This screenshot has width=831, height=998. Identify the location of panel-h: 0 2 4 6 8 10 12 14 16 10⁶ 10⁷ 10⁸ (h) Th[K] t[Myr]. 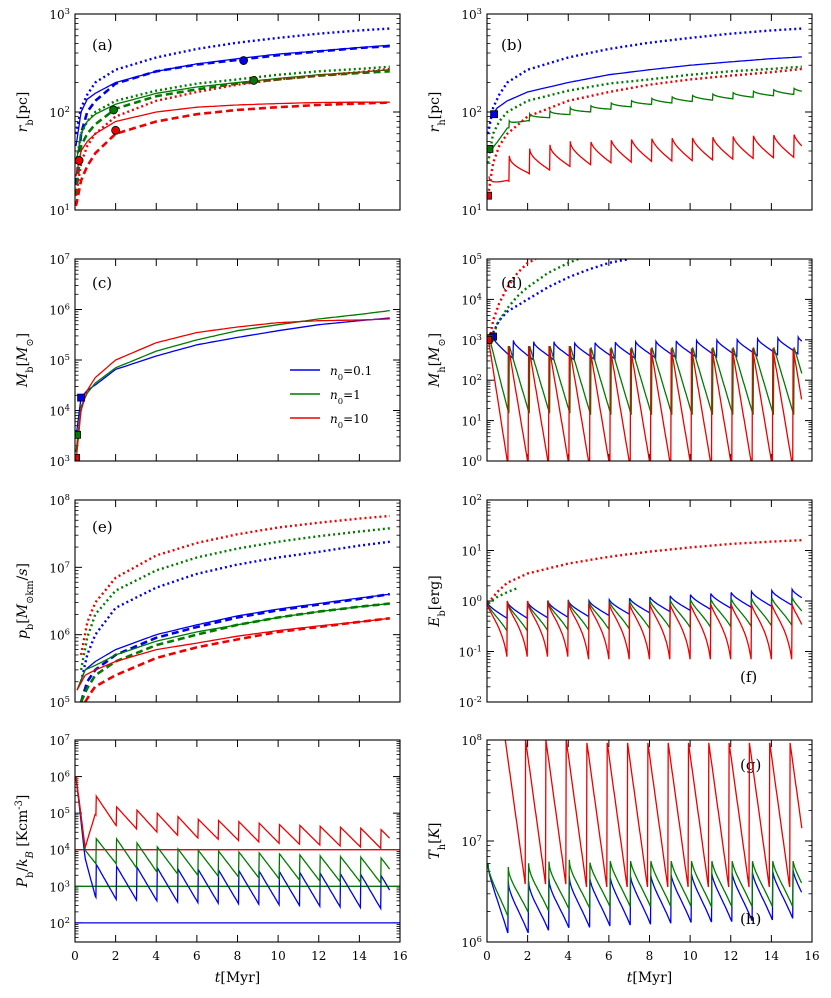
(623, 859).